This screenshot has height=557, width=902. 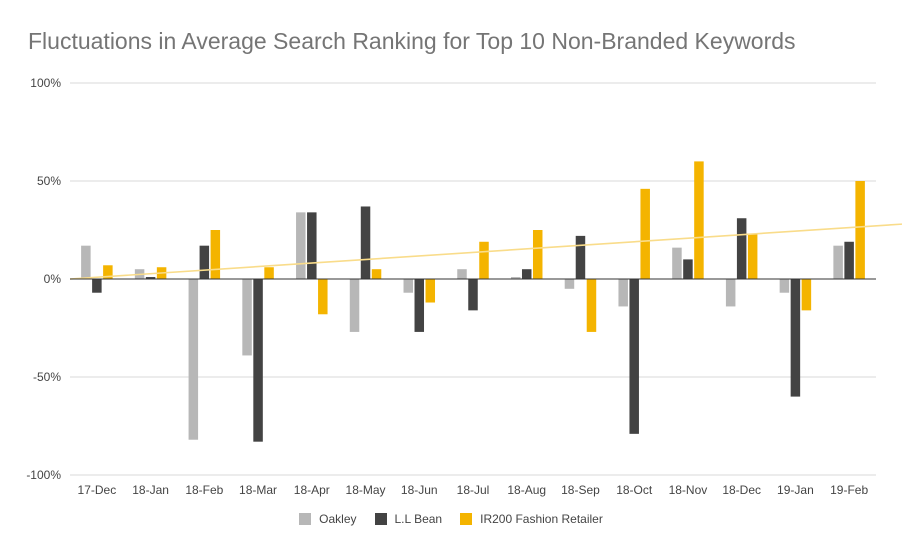 What do you see at coordinates (419, 490) in the screenshot?
I see `x-tick-label: 18-Jun` at bounding box center [419, 490].